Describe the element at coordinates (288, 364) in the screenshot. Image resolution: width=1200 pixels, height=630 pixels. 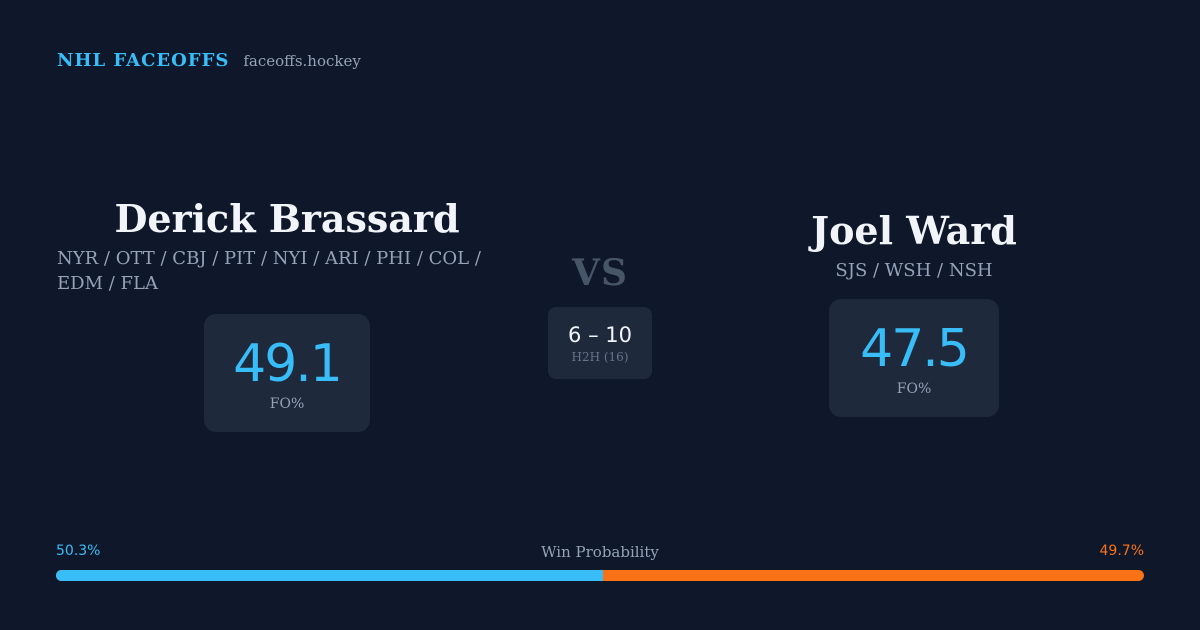
I see `player-left-fo-pct: 49.1` at that location.